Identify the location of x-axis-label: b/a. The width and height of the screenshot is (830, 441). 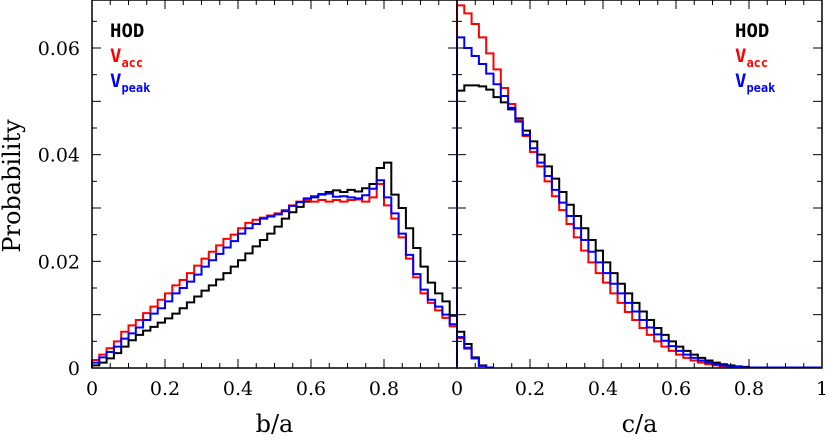
(275, 424).